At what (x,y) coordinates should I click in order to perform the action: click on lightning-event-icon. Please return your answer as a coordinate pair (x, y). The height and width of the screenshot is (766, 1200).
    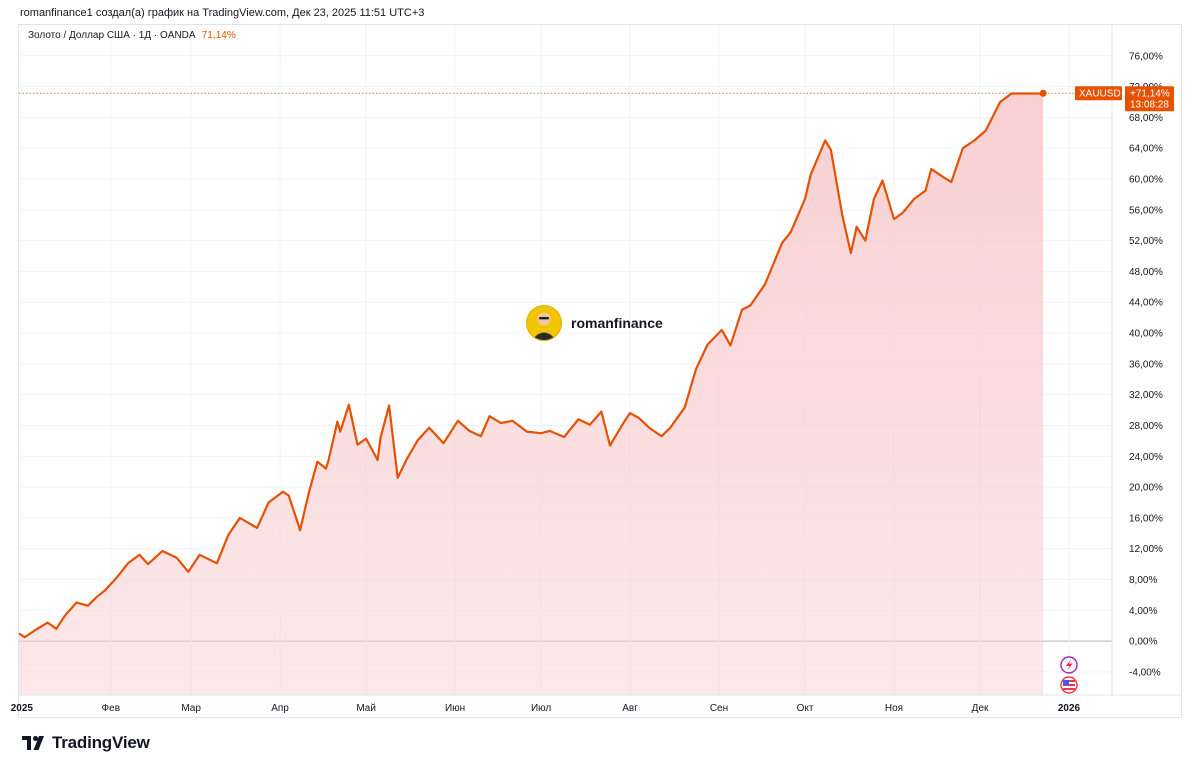
    Looking at the image, I should click on (1069, 665).